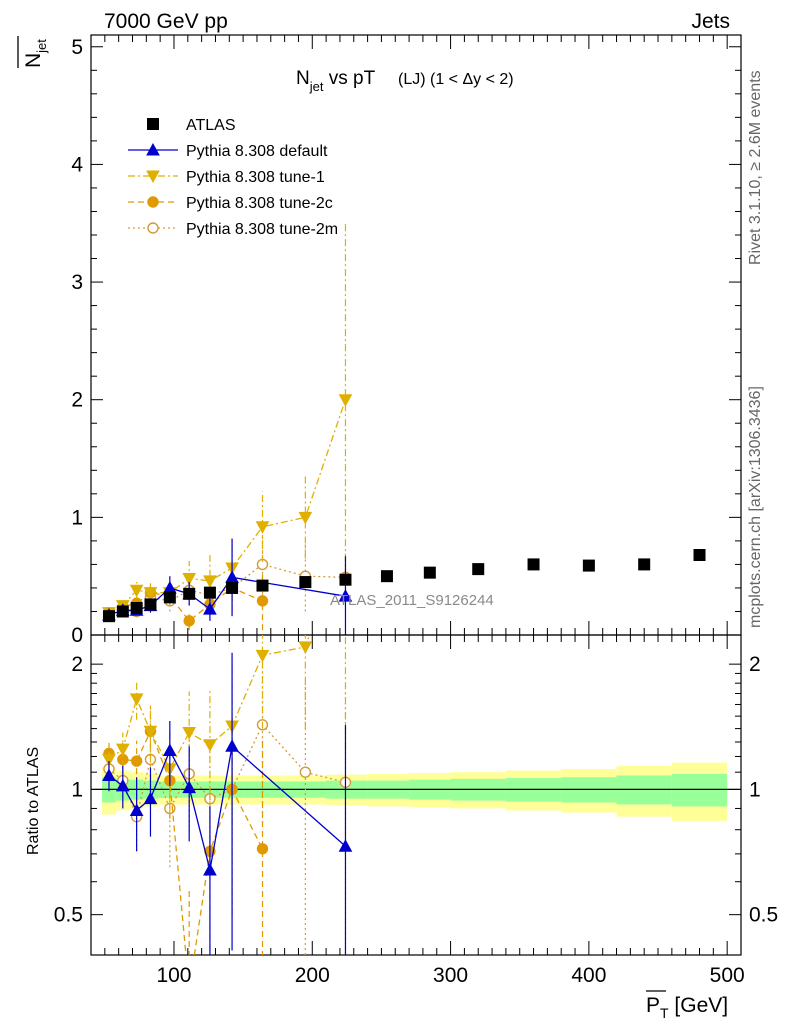 This screenshot has height=1024, width=786. Describe the element at coordinates (68, 915) in the screenshot. I see `ratio-y-tick-label: 0.5` at that location.